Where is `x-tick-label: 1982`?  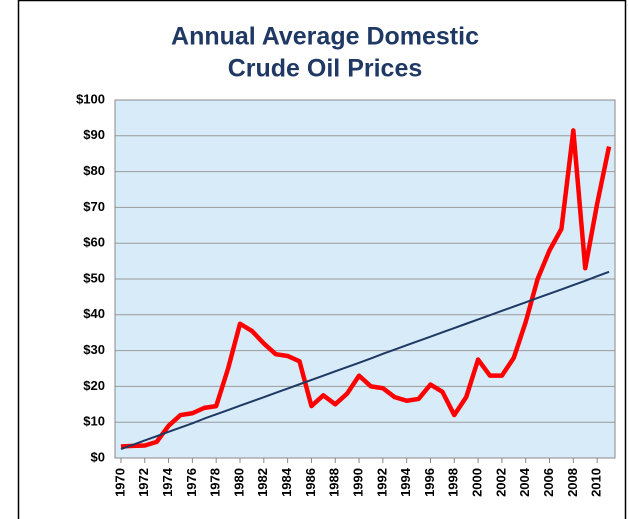
x-tick-label: 1982 is located at coordinates (262, 482).